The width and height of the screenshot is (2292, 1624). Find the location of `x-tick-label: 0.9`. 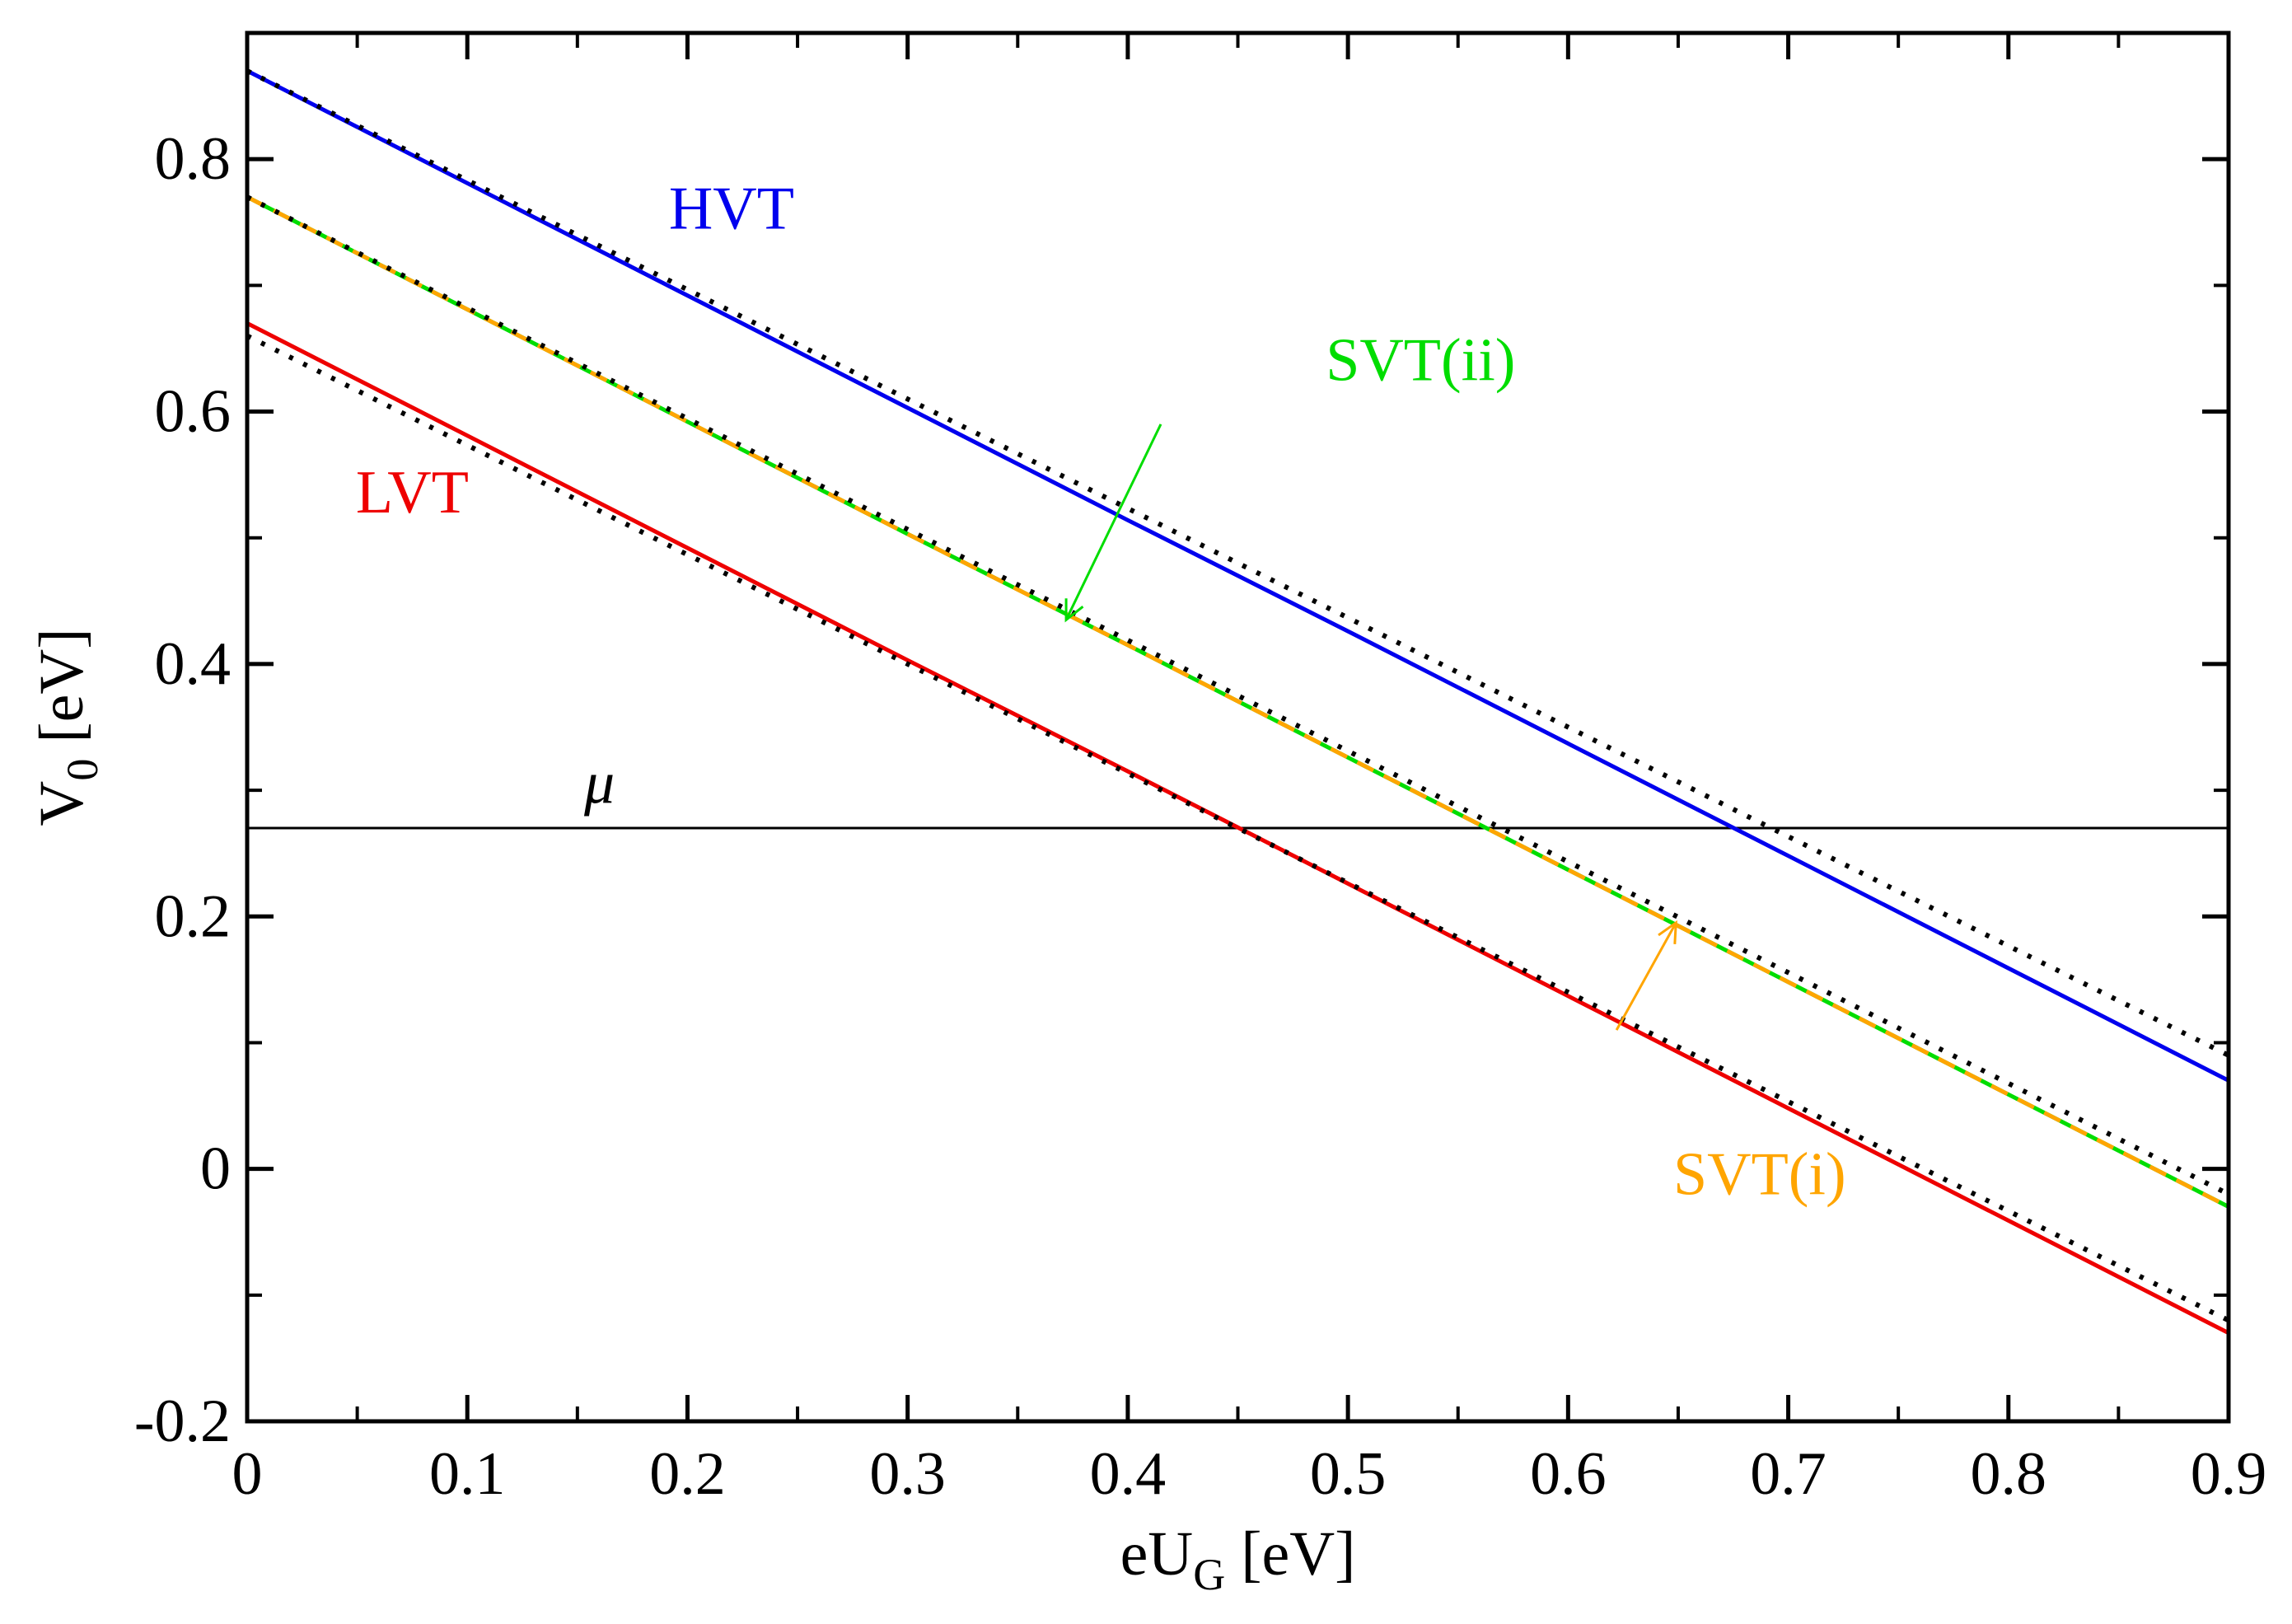

x-tick-label: 0.9 is located at coordinates (2229, 1474).